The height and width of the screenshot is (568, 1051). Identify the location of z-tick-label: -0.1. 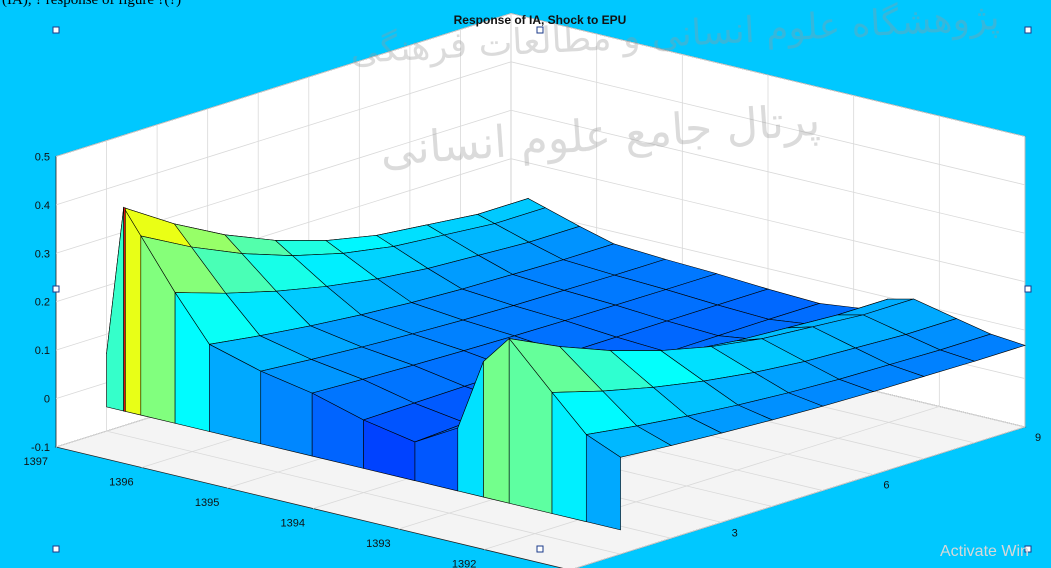
(40, 448).